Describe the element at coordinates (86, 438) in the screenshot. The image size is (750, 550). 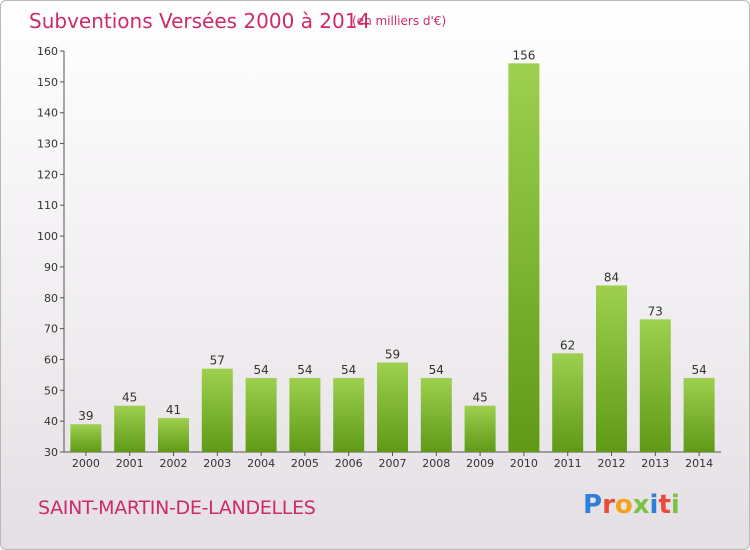
I see `bar-2000` at that location.